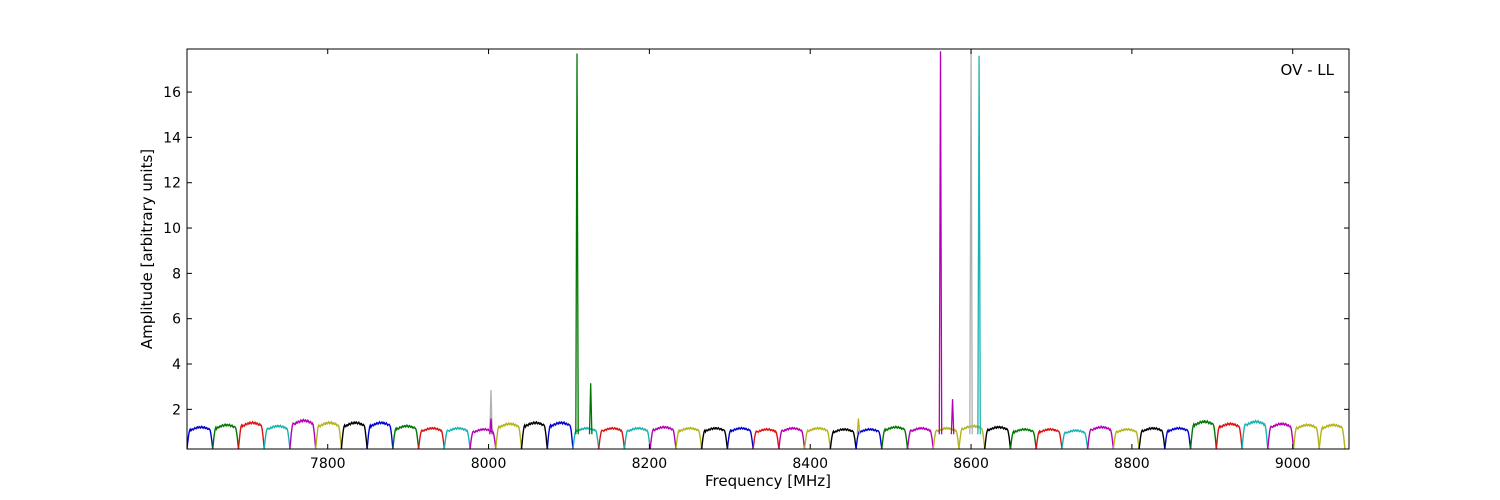  What do you see at coordinates (176, 274) in the screenshot?
I see `y-tick-label: 8` at bounding box center [176, 274].